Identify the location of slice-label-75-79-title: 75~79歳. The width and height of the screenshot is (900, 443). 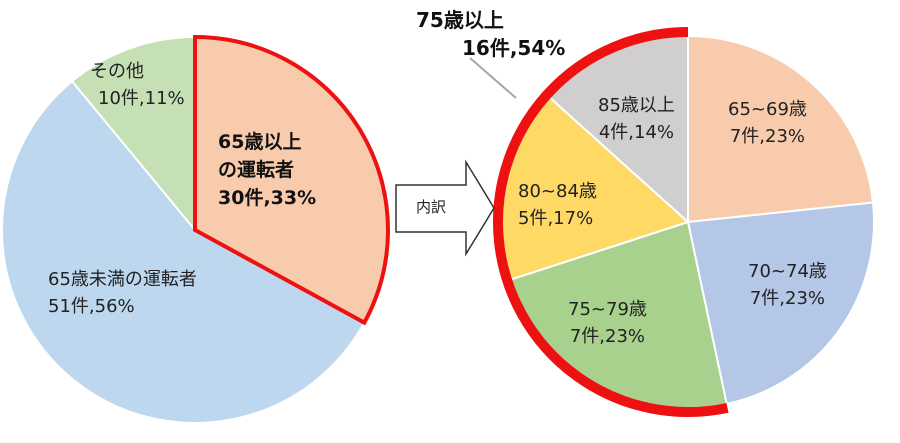
(607, 309).